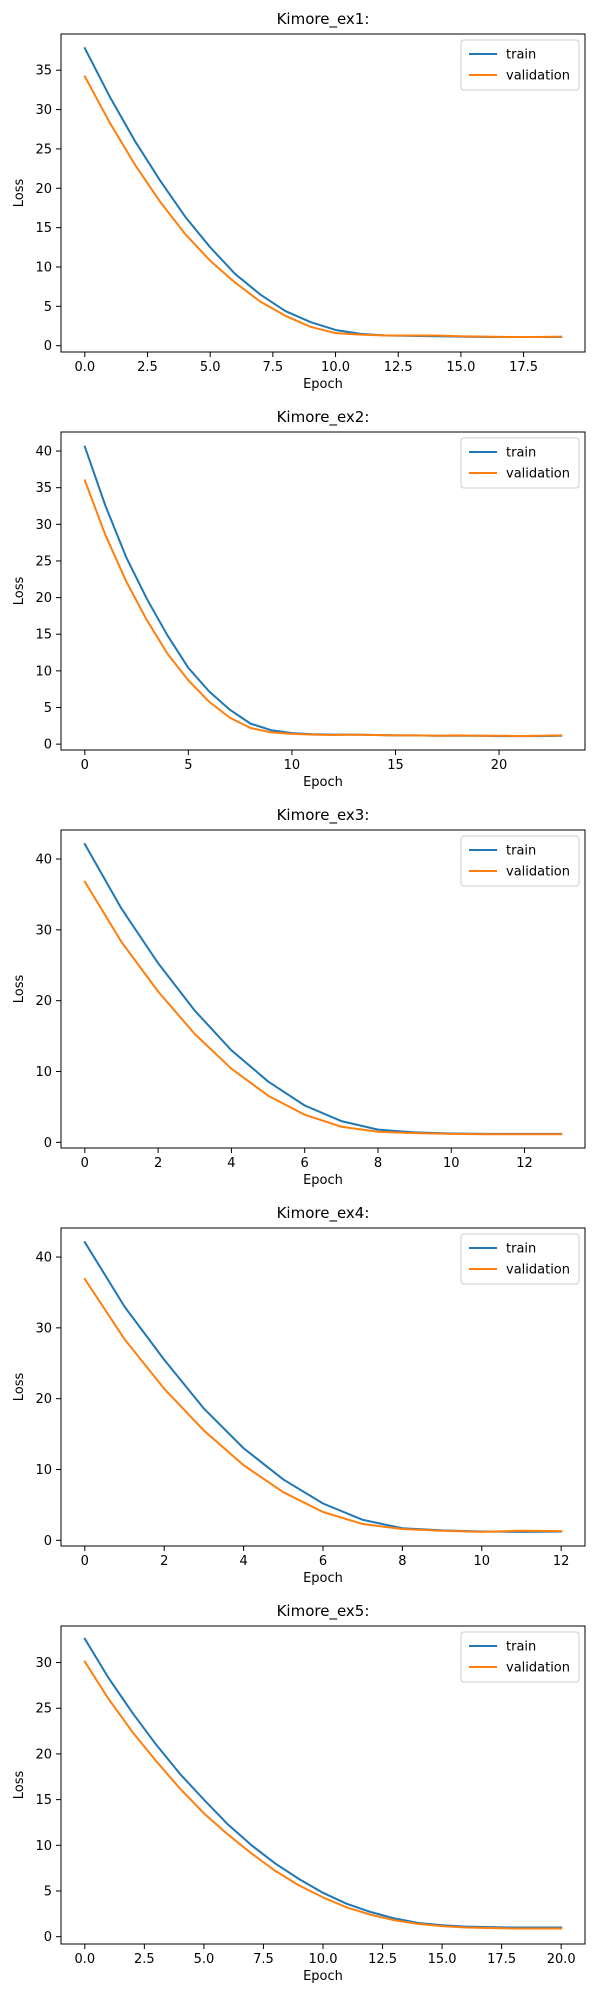 This screenshot has width=600, height=2000. Describe the element at coordinates (395, 765) in the screenshot. I see `x-tick-label: 15` at that location.